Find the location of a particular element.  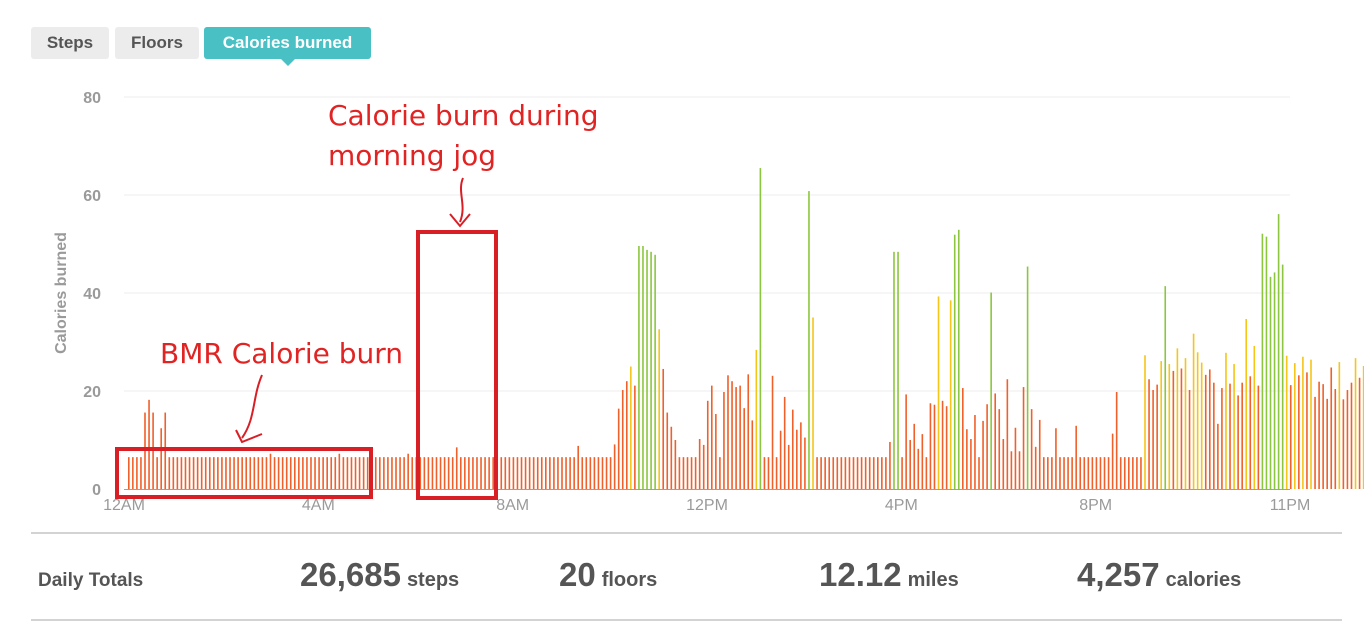

tab-steps: Steps is located at coordinates (70, 43).